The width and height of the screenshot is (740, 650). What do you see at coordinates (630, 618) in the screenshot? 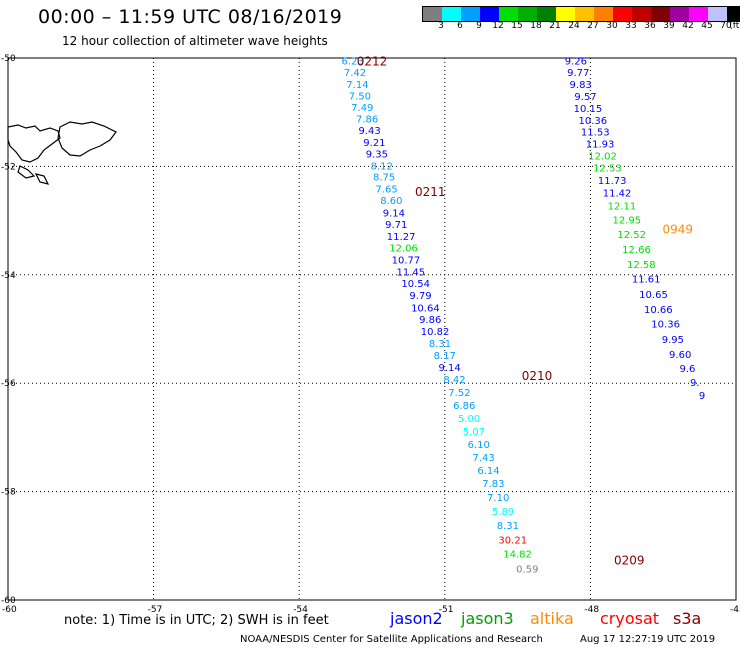
I see `legend-cryosat: cryosat` at bounding box center [630, 618].